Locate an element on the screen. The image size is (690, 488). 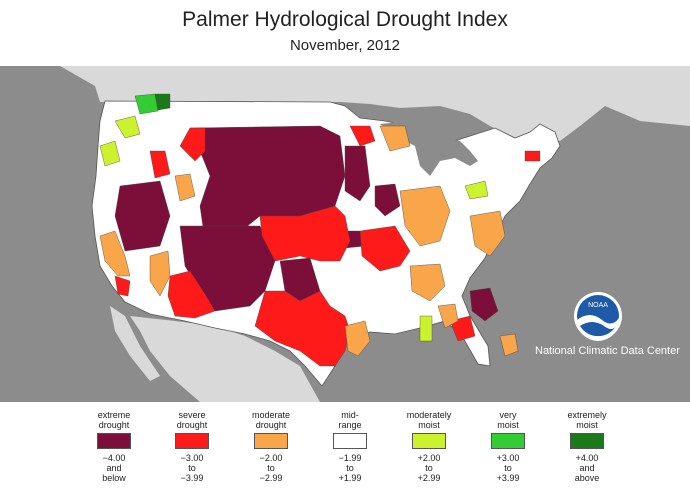
legend-range: +3.00 to +3.99 is located at coordinates (508, 468).